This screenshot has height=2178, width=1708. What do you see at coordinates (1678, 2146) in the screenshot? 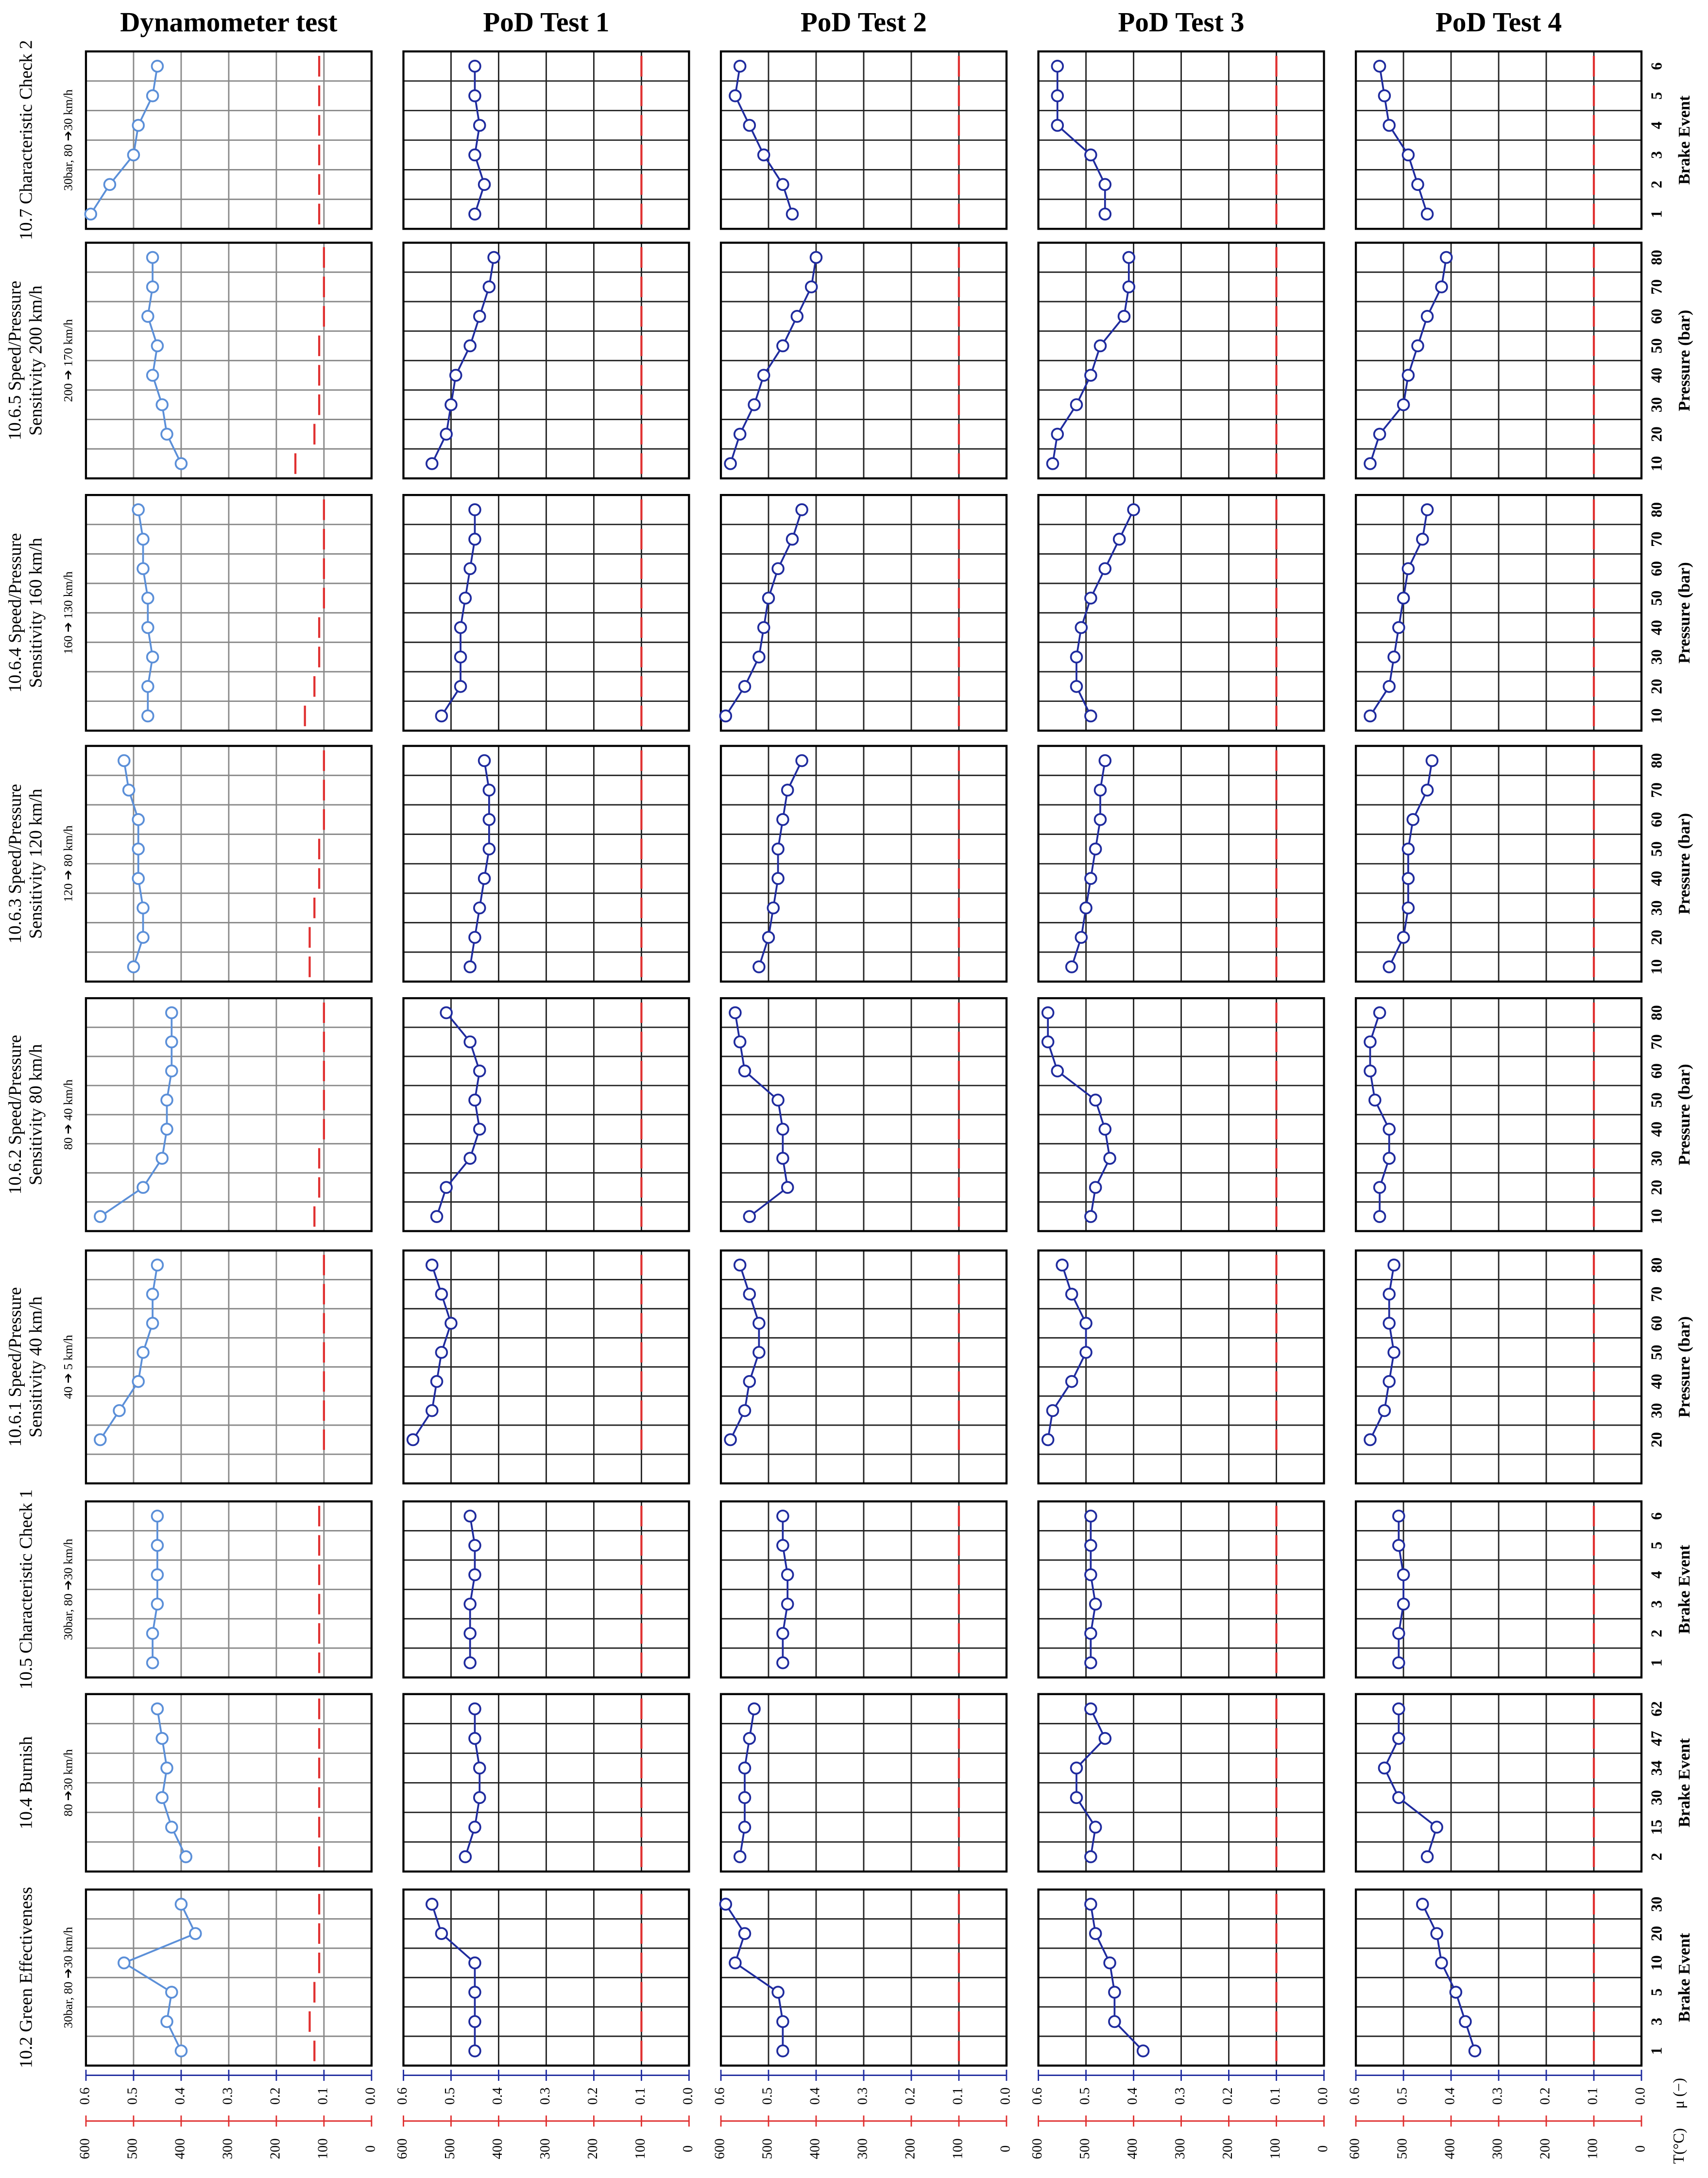
I see `x2-axis-label: T(°C)` at bounding box center [1678, 2146].